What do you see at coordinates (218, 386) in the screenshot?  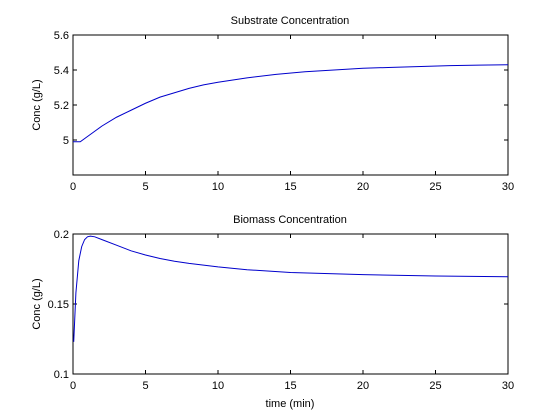 I see `biomass-x-tick-label: 10` at bounding box center [218, 386].